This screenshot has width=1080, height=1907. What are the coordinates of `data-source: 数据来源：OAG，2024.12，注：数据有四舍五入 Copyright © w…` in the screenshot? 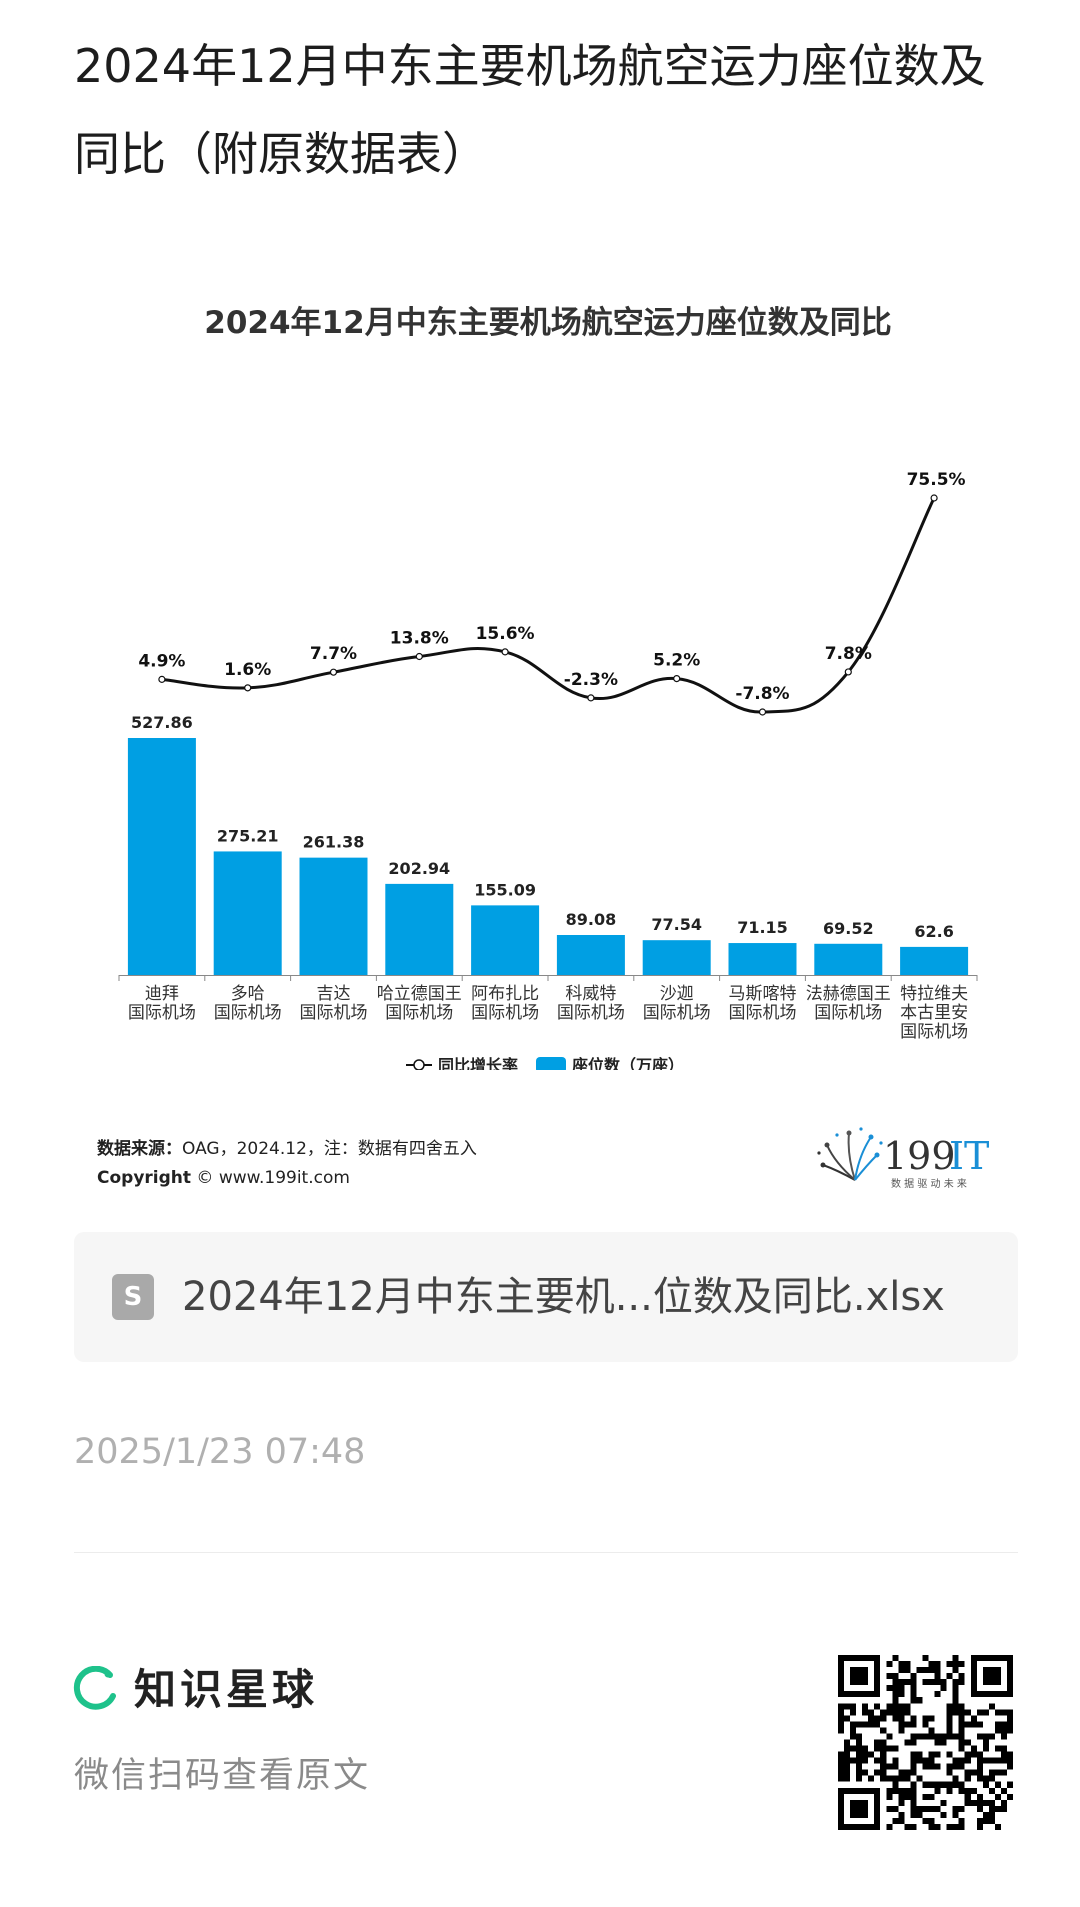 It's located at (287, 1164).